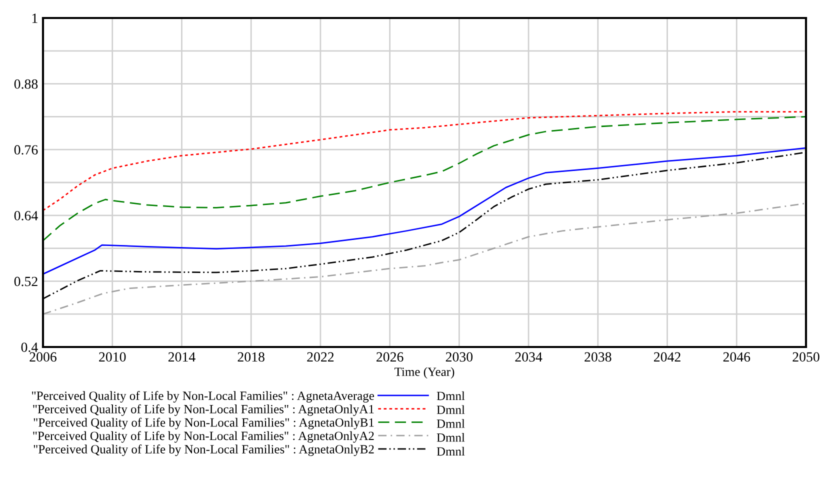 The image size is (822, 481). Describe the element at coordinates (26, 84) in the screenshot. I see `y-tick-label: 0.88` at that location.